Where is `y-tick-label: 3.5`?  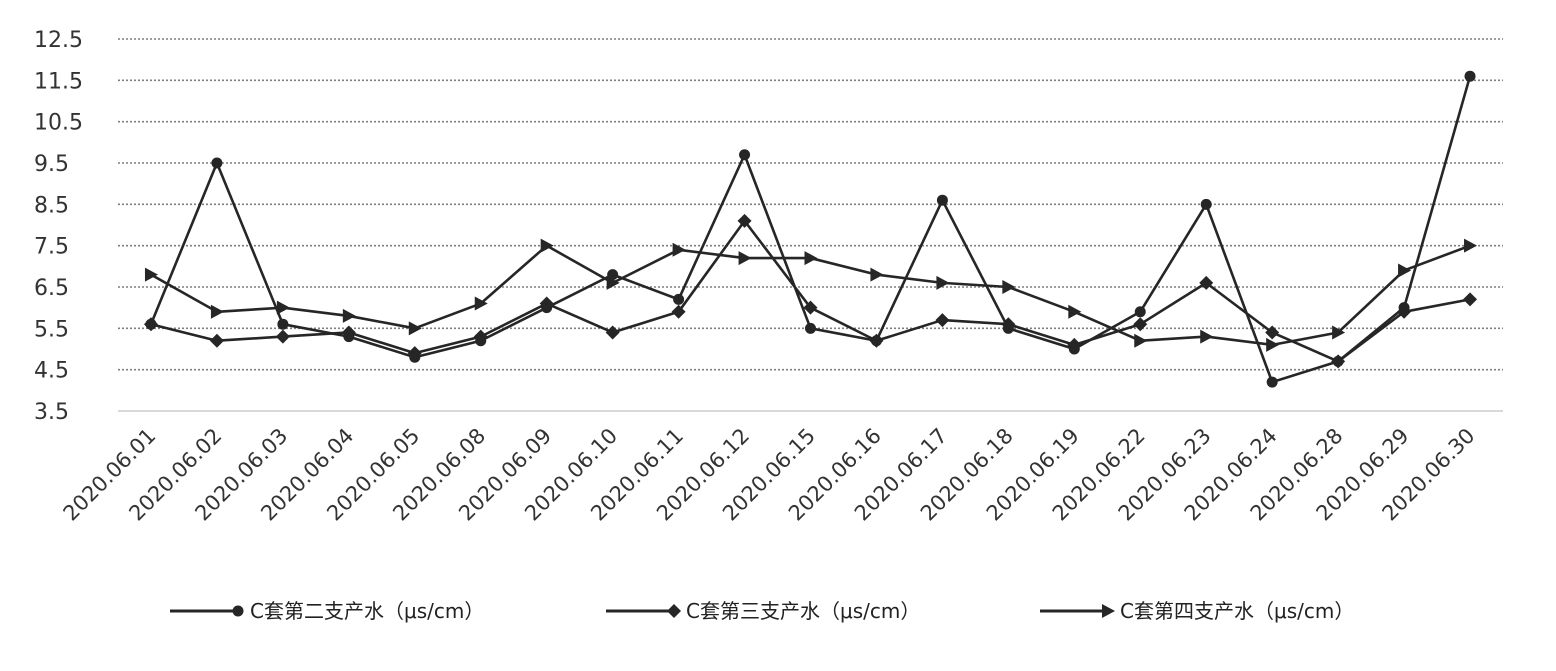 y-tick-label: 3.5 is located at coordinates (51, 412).